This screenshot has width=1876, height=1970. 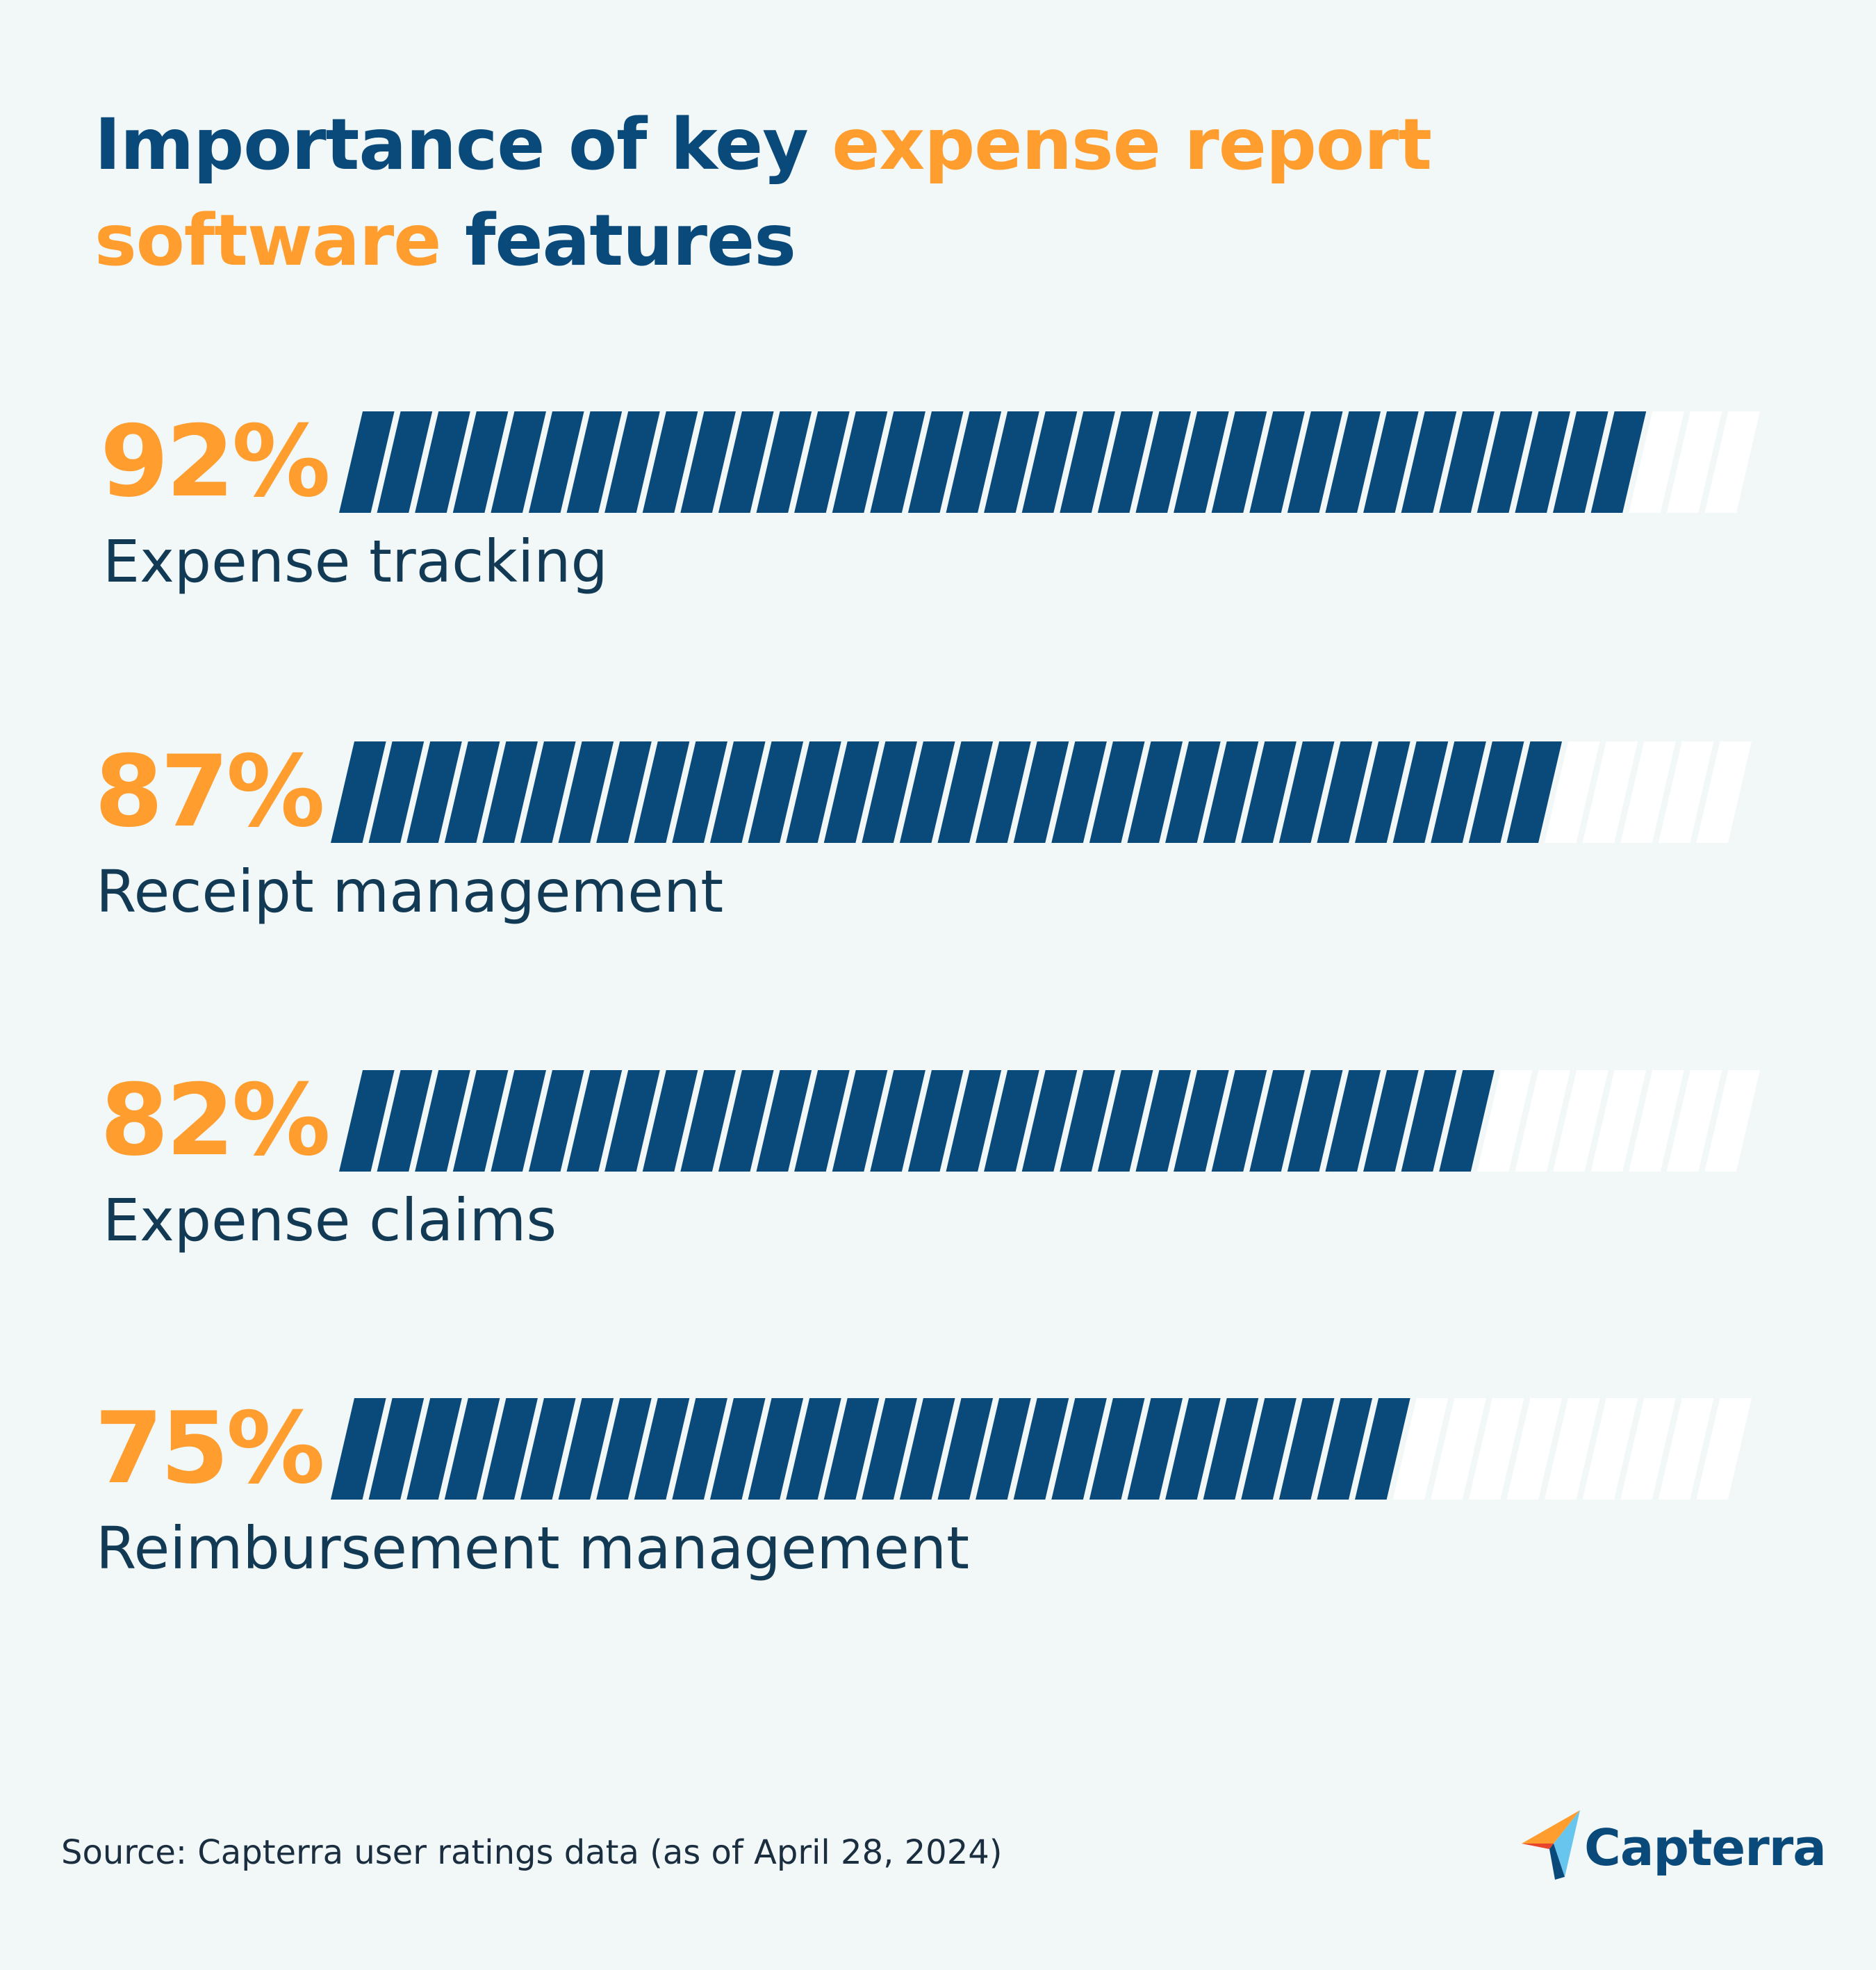 What do you see at coordinates (410, 891) in the screenshot?
I see `category-label: Receipt management` at bounding box center [410, 891].